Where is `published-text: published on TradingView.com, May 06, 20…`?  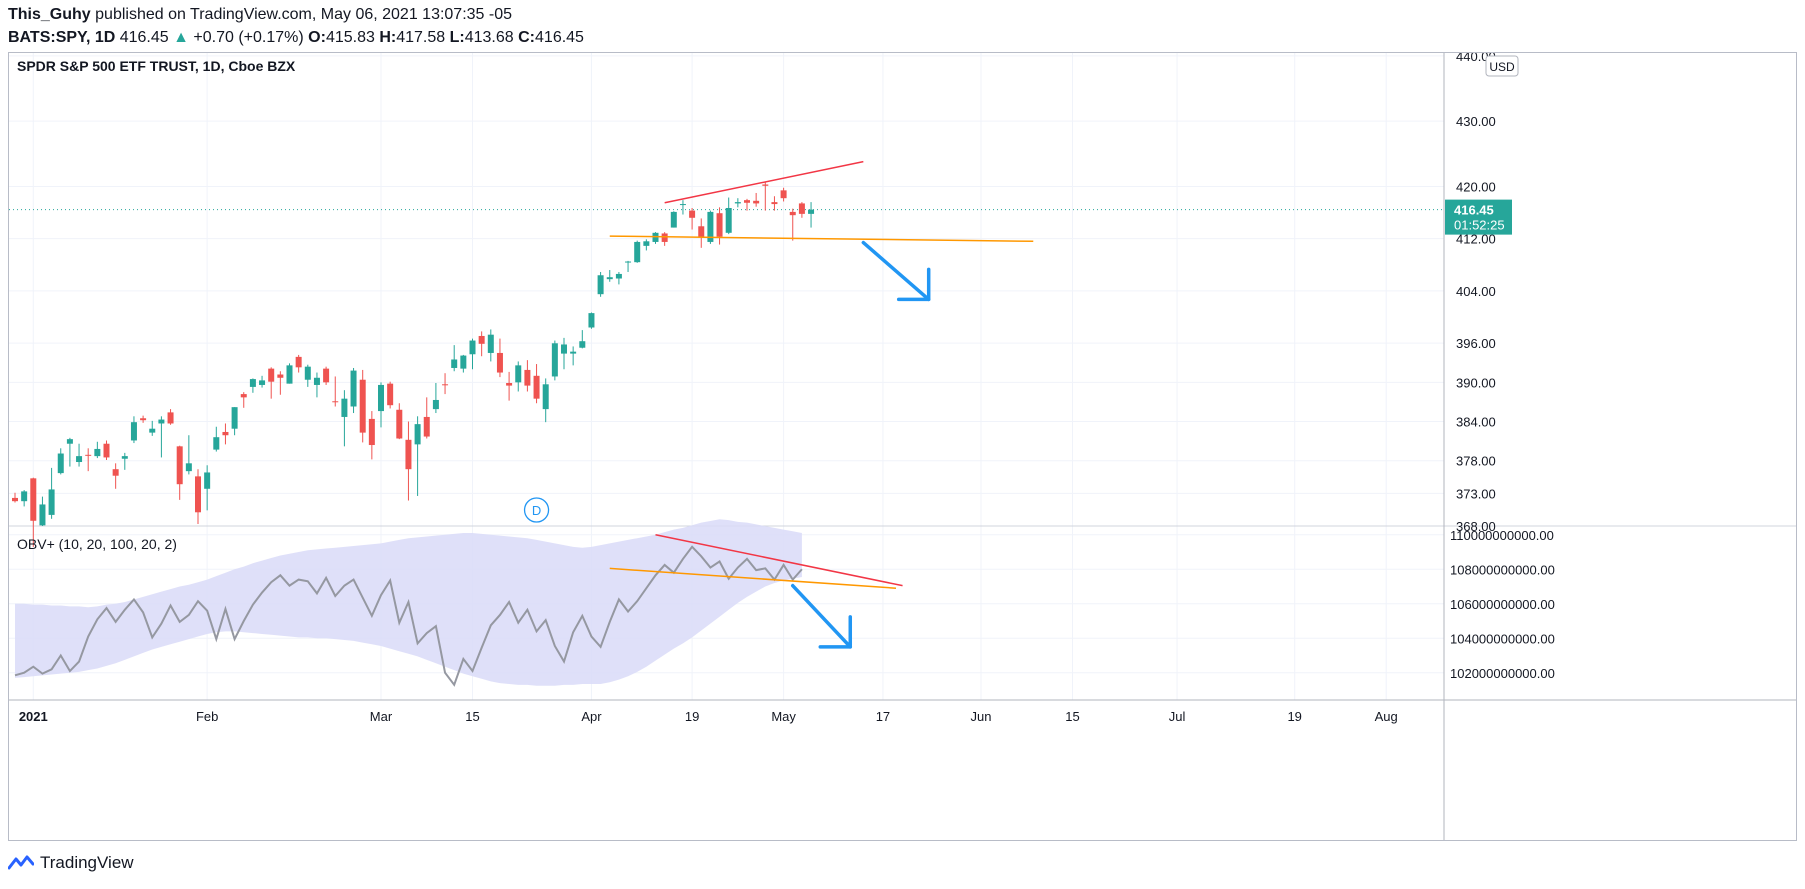 published-text: published on TradingView.com, May 06, 20… is located at coordinates (304, 14).